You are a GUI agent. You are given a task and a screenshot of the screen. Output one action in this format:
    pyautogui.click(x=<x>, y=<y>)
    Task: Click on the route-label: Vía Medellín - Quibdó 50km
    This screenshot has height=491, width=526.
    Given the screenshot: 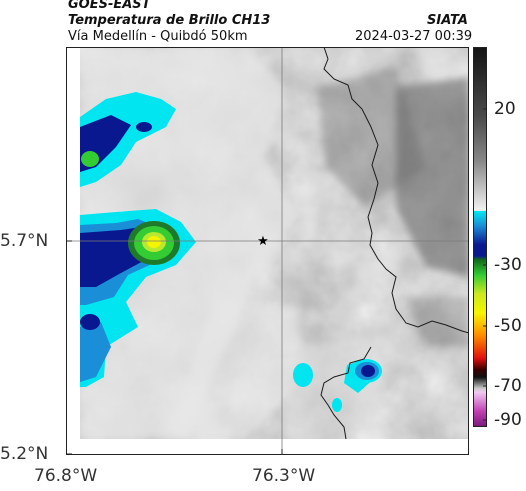 What is the action you would take?
    pyautogui.click(x=158, y=36)
    